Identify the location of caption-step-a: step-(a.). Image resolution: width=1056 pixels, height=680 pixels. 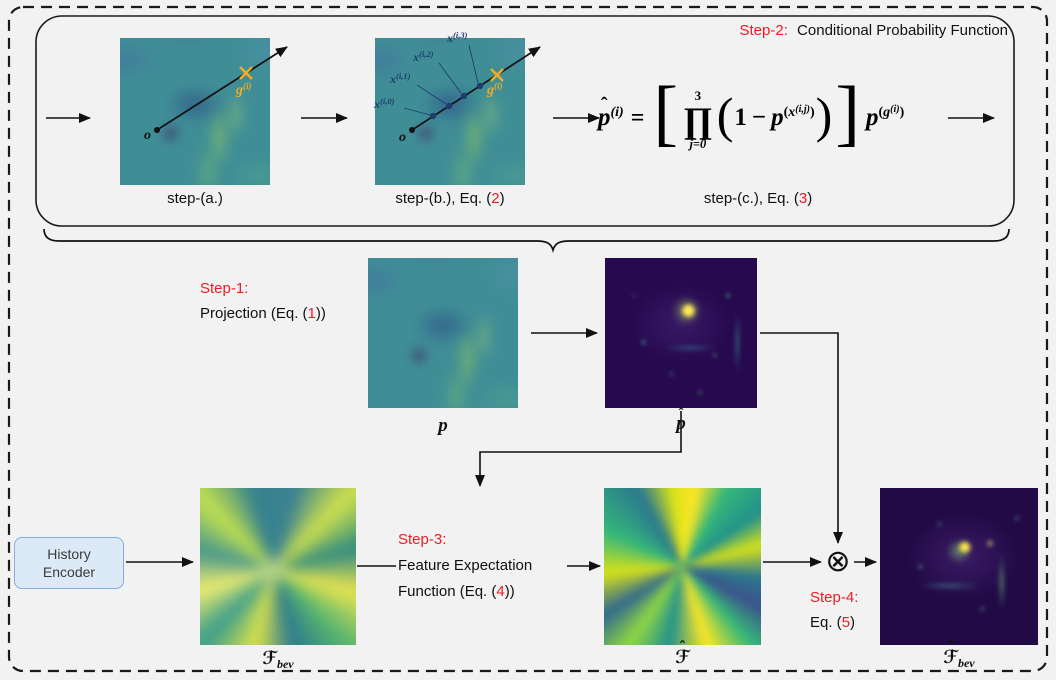
(195, 198).